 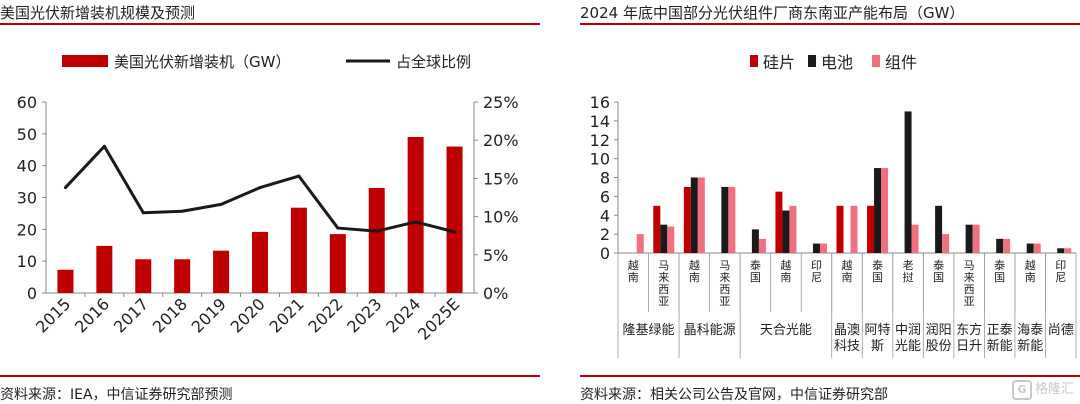 I want to click on group-label: 隆基绿能, so click(x=649, y=330).